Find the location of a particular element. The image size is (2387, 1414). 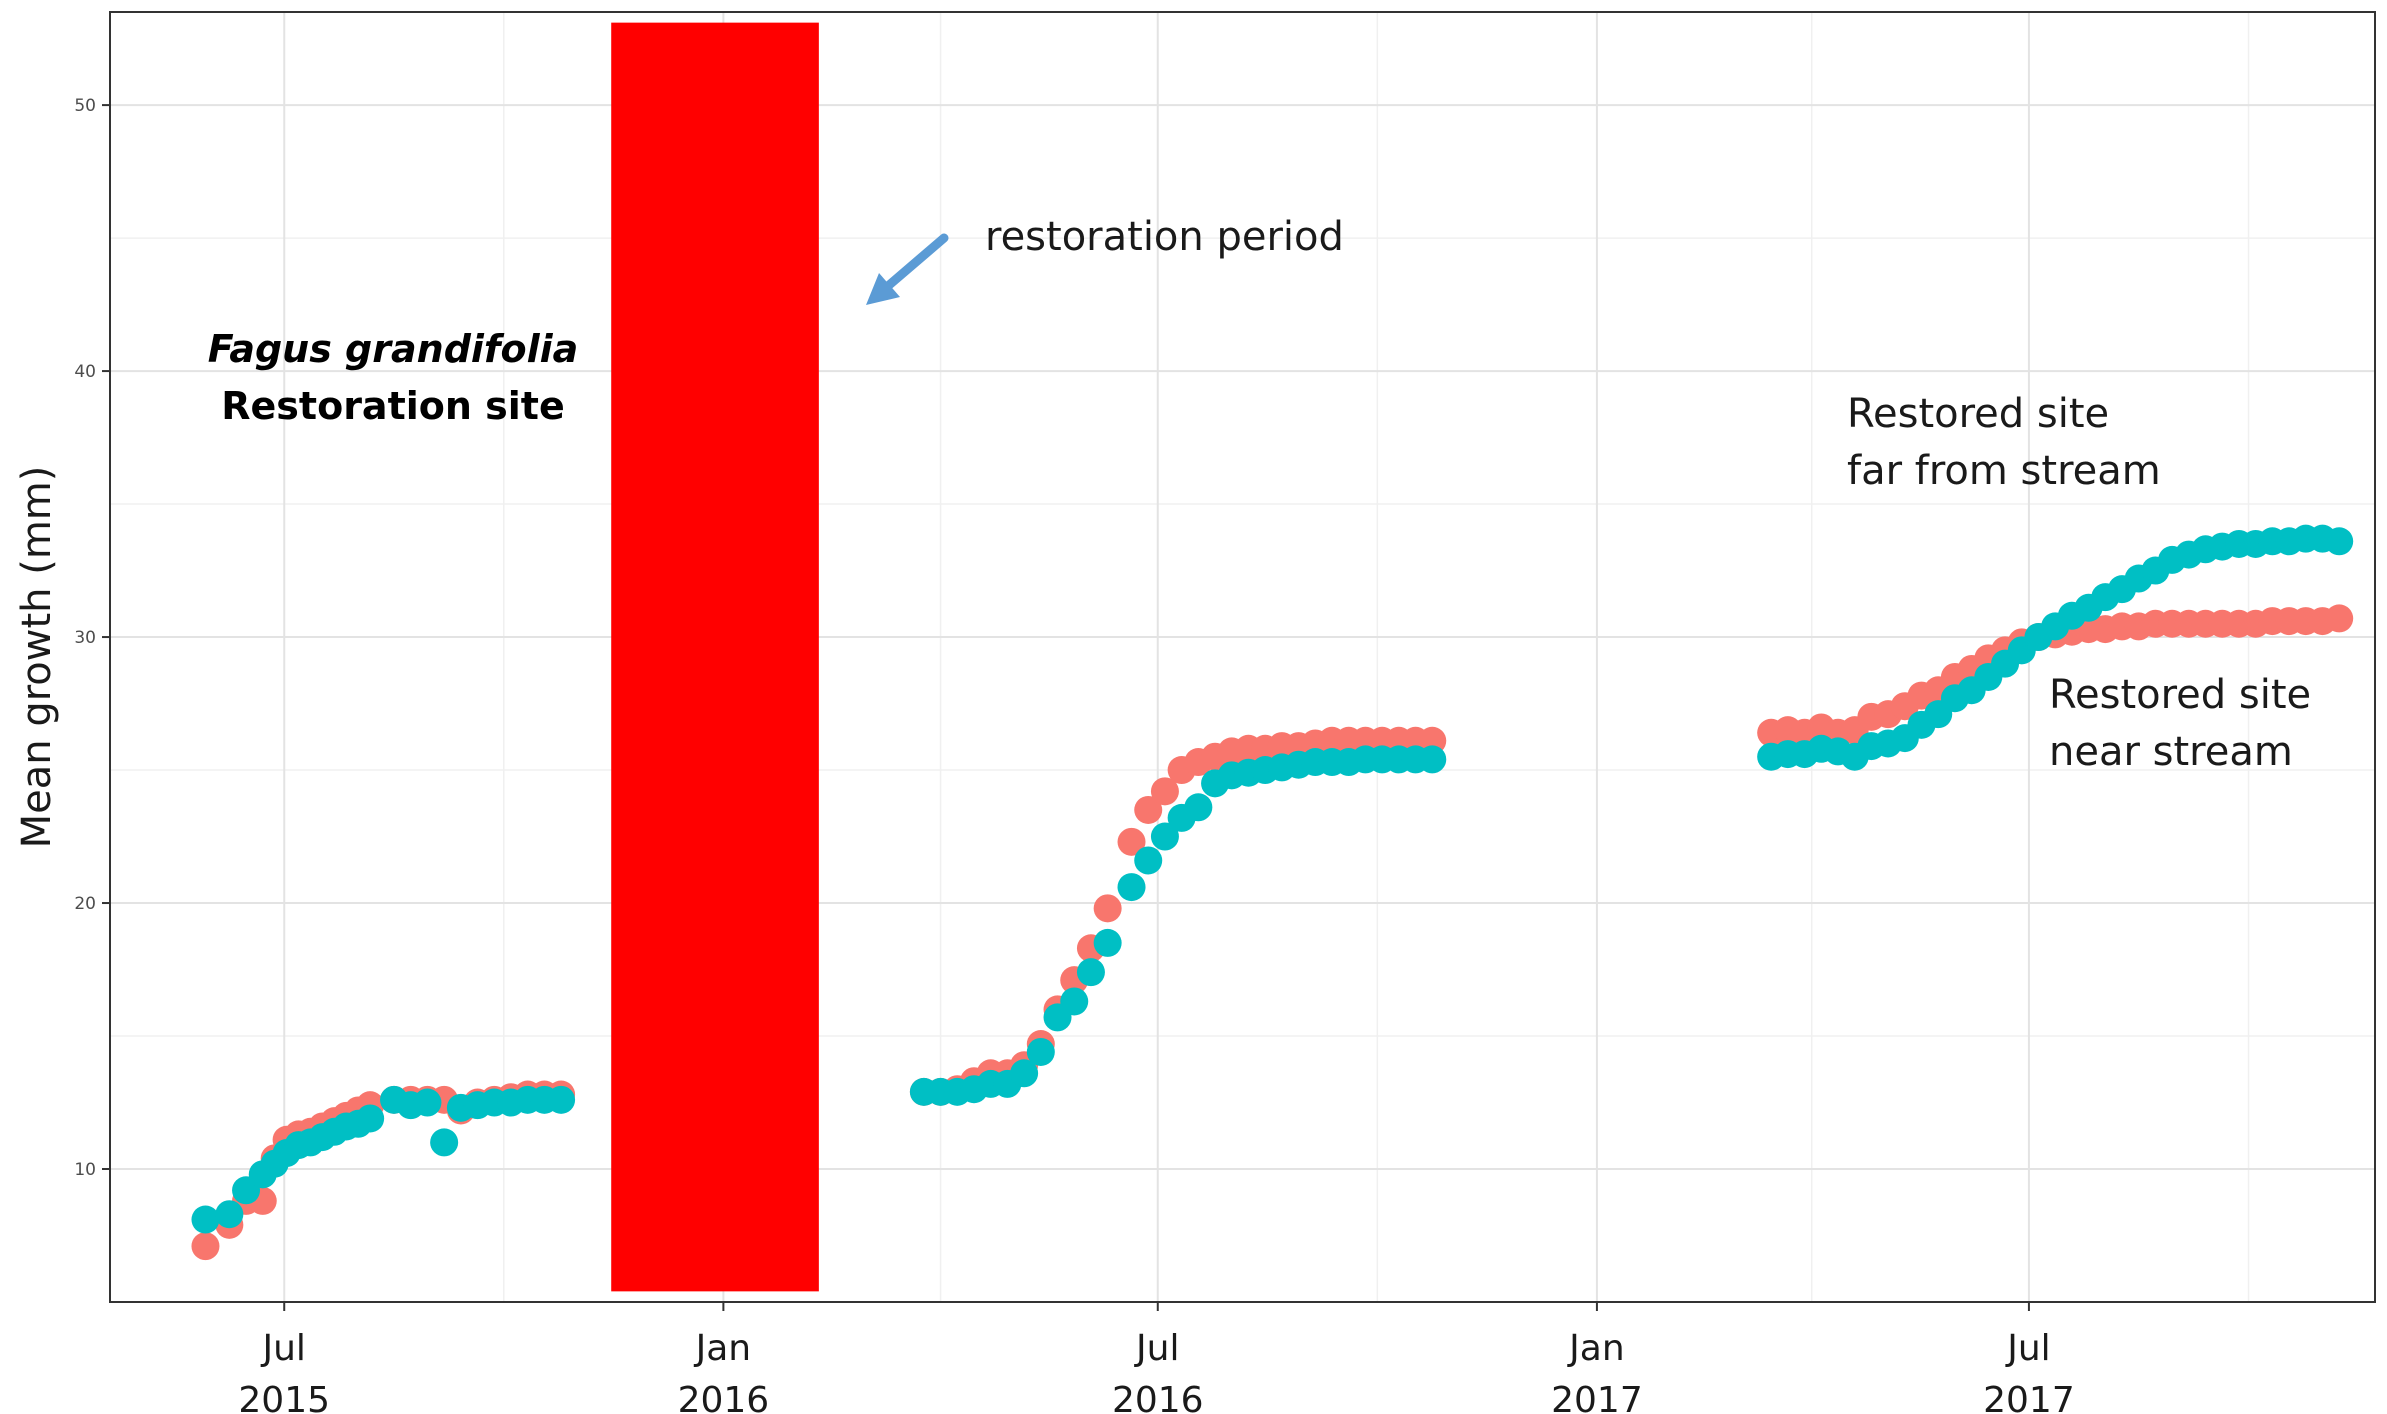

far-stream-label-line2: far from stream is located at coordinates (2004, 471).